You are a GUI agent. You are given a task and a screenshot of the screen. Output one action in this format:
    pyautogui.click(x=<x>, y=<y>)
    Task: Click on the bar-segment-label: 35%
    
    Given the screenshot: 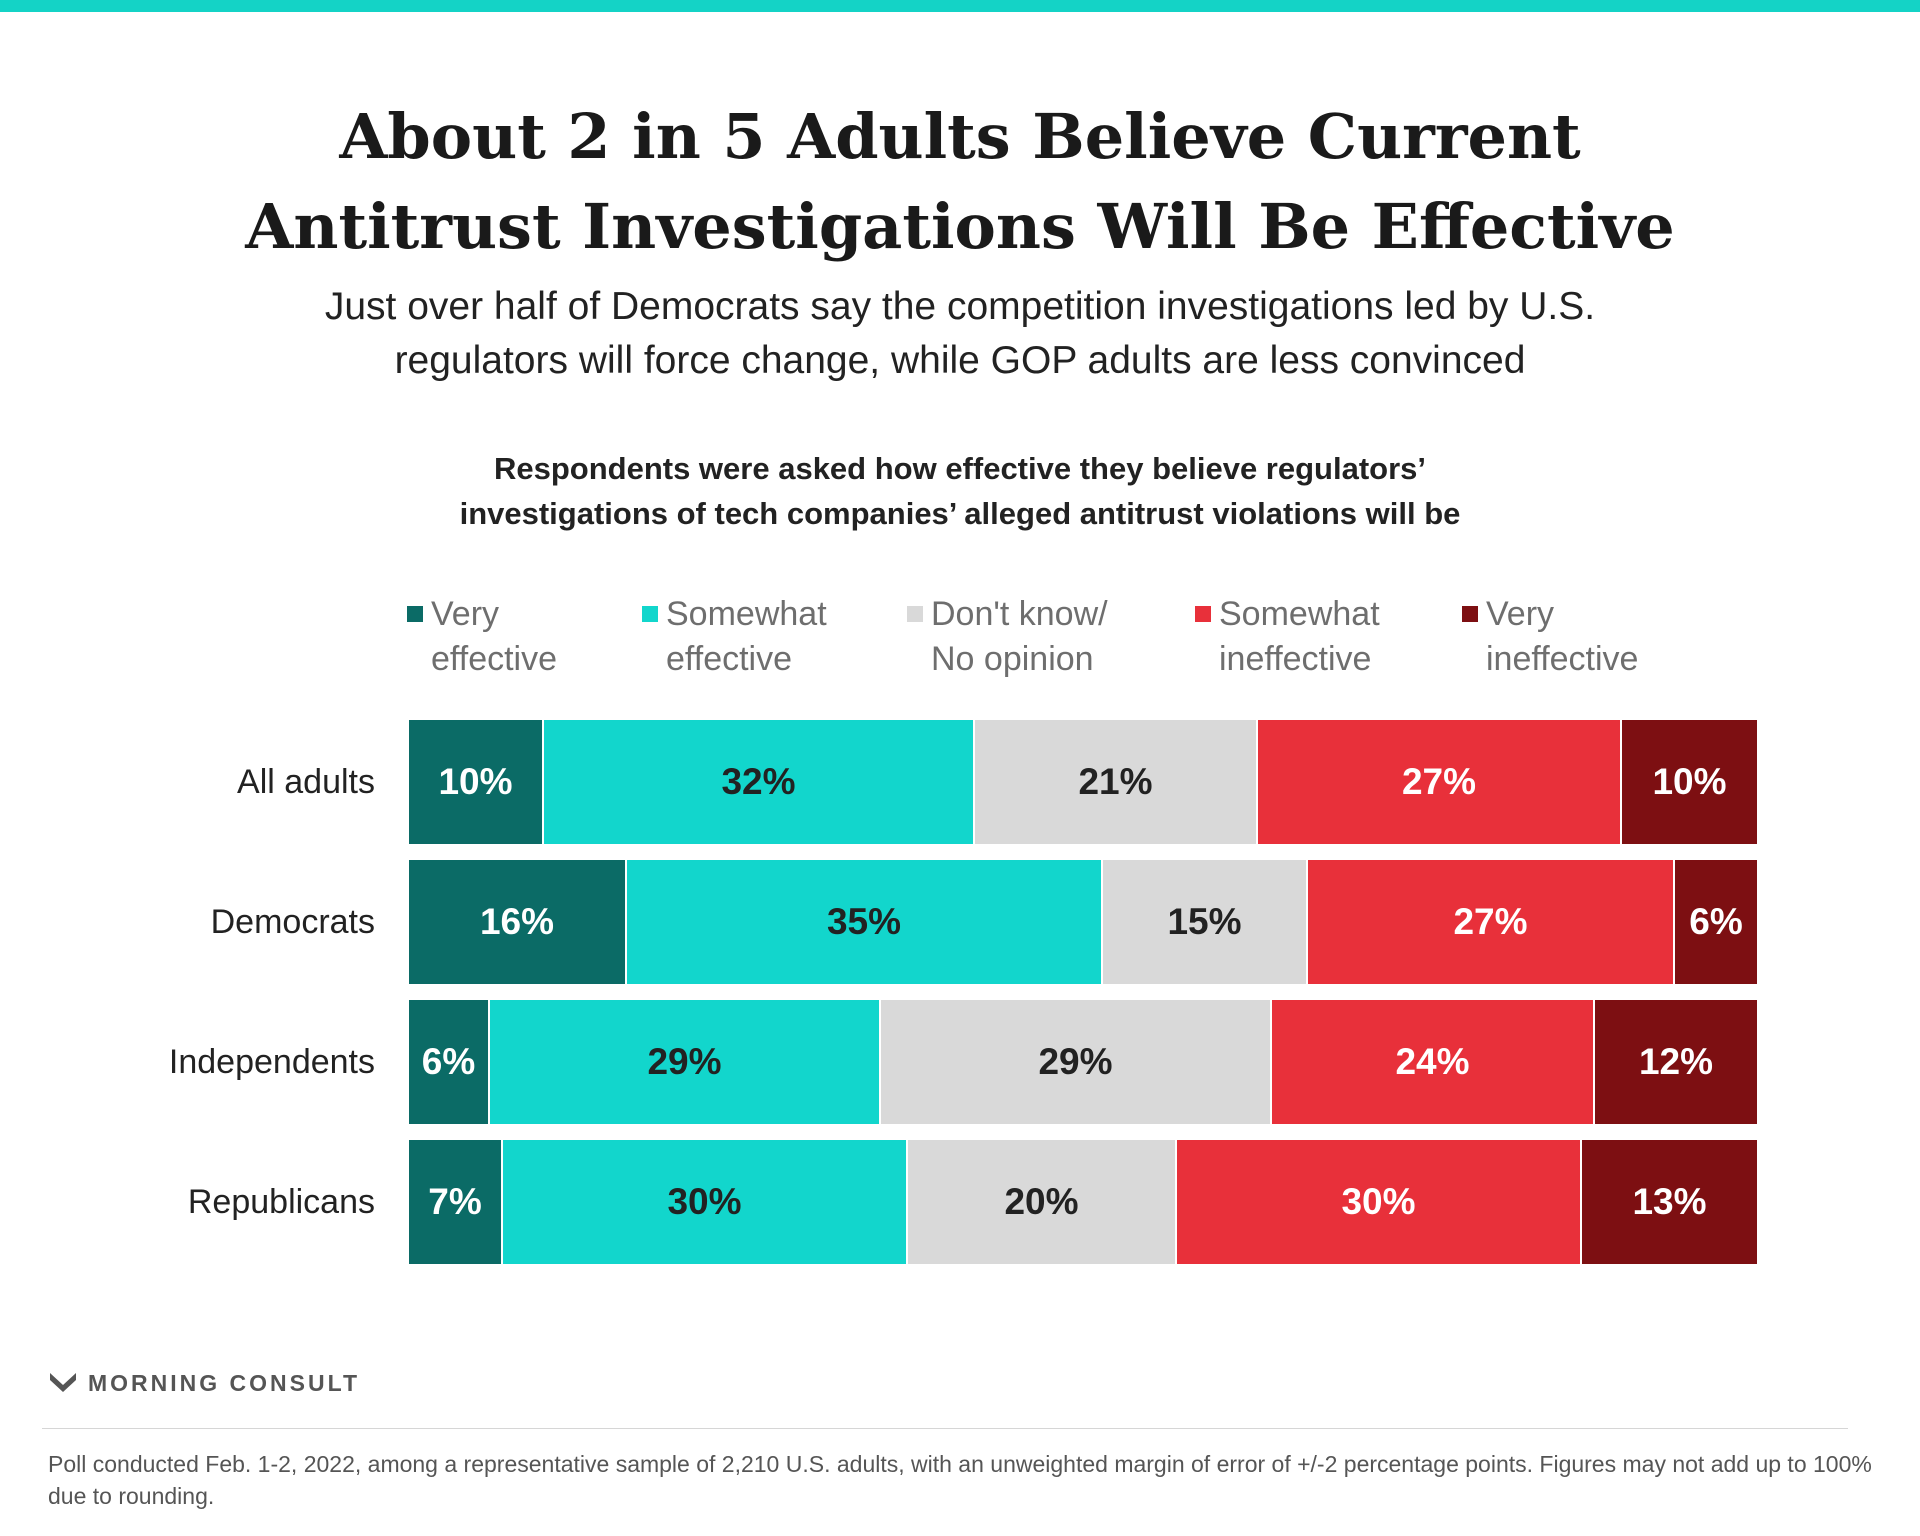 What is the action you would take?
    pyautogui.click(x=864, y=921)
    